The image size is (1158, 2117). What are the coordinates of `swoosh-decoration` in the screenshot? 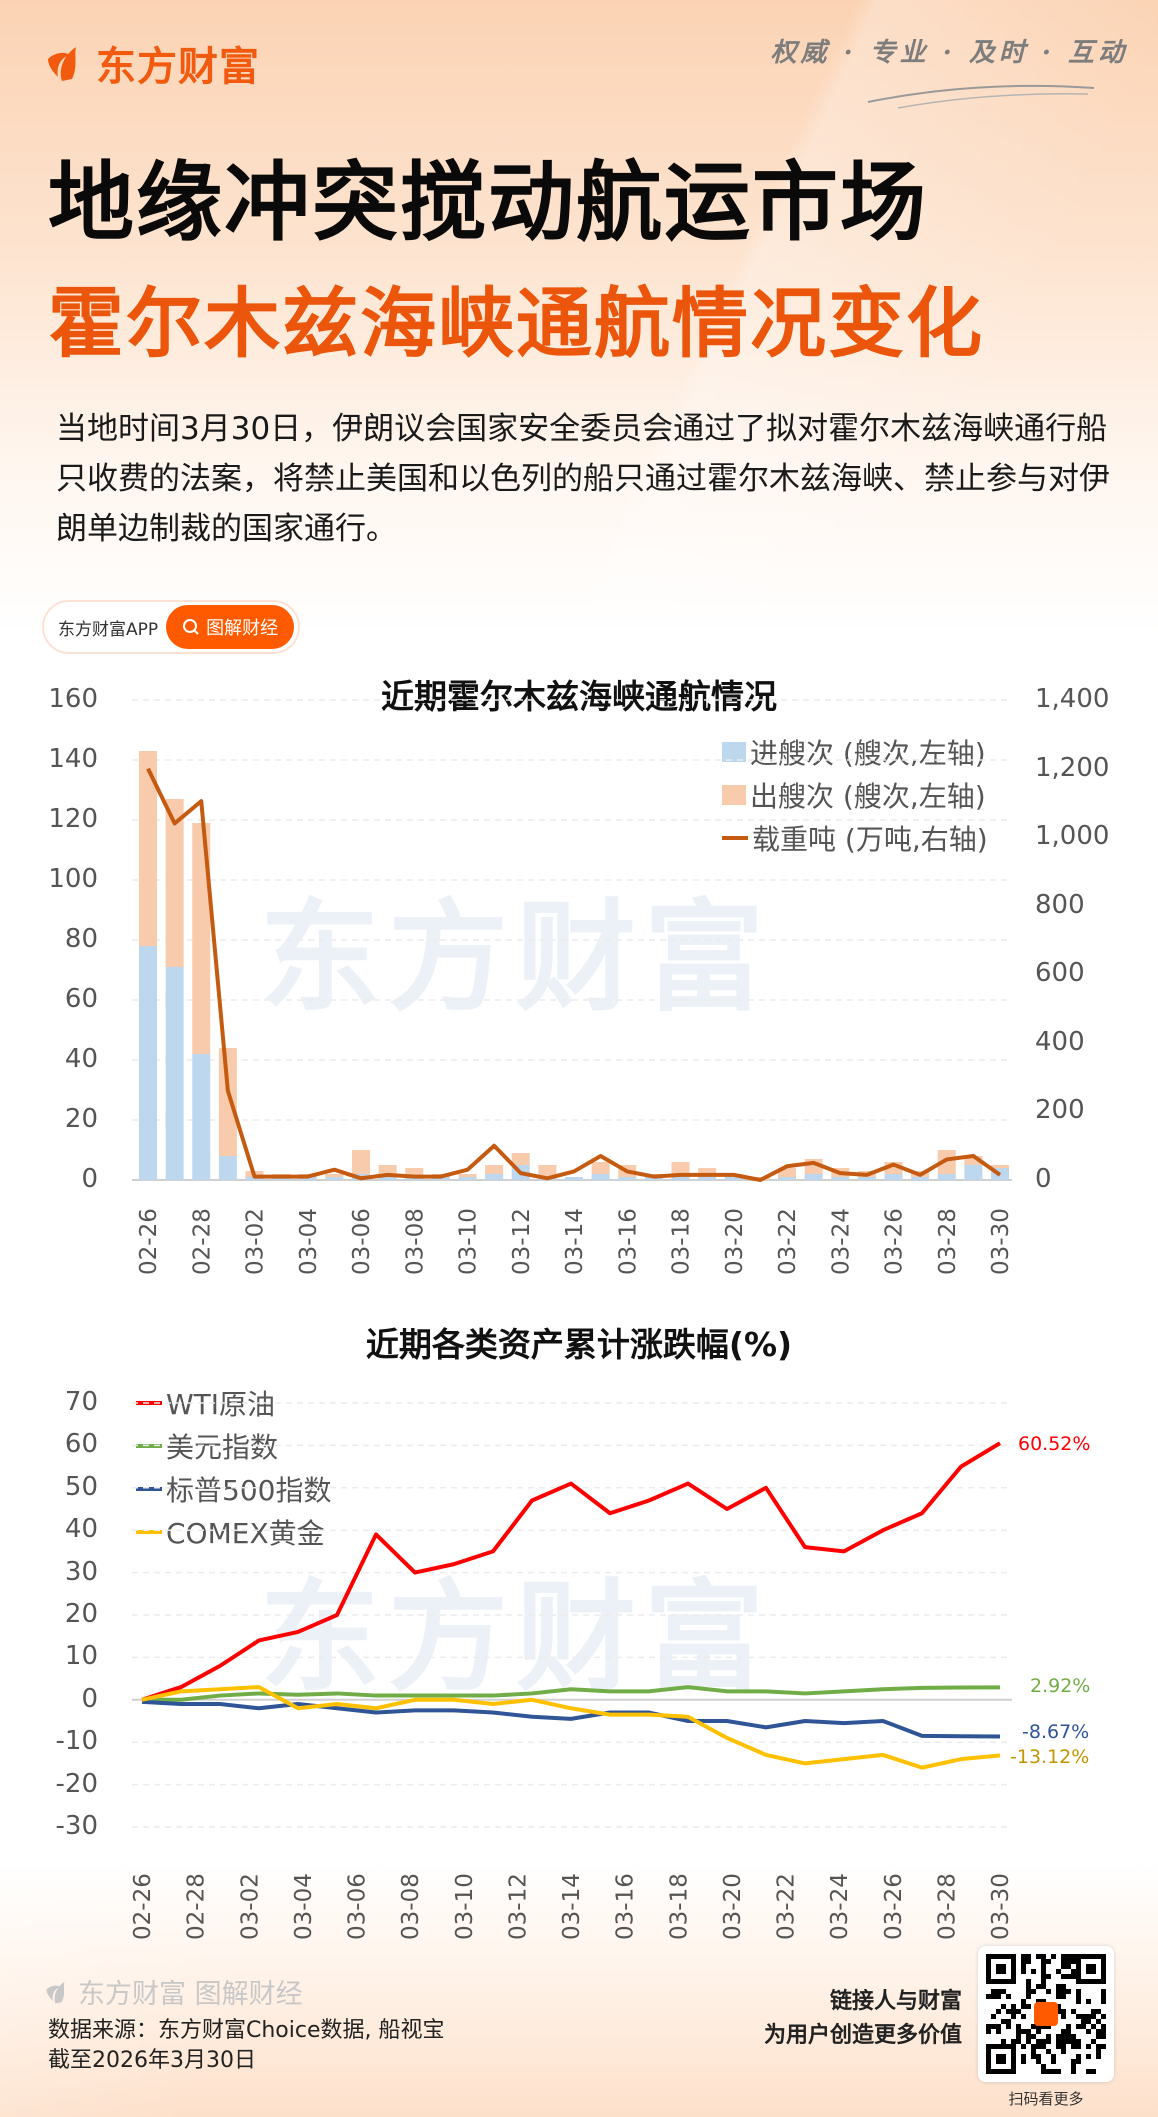 It's located at (981, 96).